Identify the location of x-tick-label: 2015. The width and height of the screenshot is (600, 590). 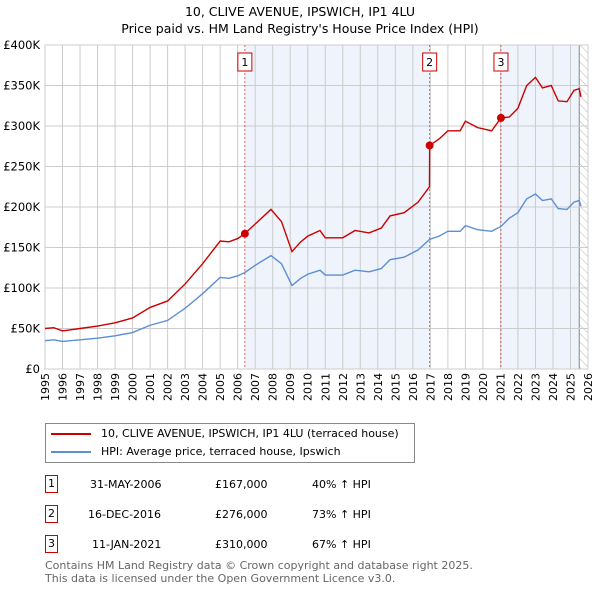
(395, 387).